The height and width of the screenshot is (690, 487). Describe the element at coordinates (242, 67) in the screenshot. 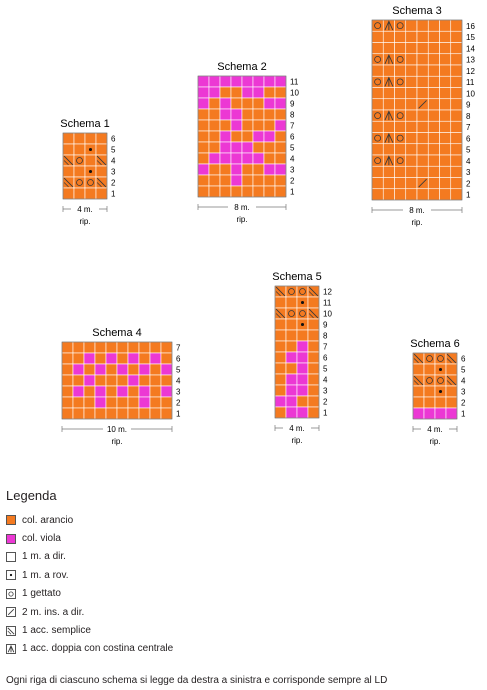

I see `schema-title: Schema 2` at that location.